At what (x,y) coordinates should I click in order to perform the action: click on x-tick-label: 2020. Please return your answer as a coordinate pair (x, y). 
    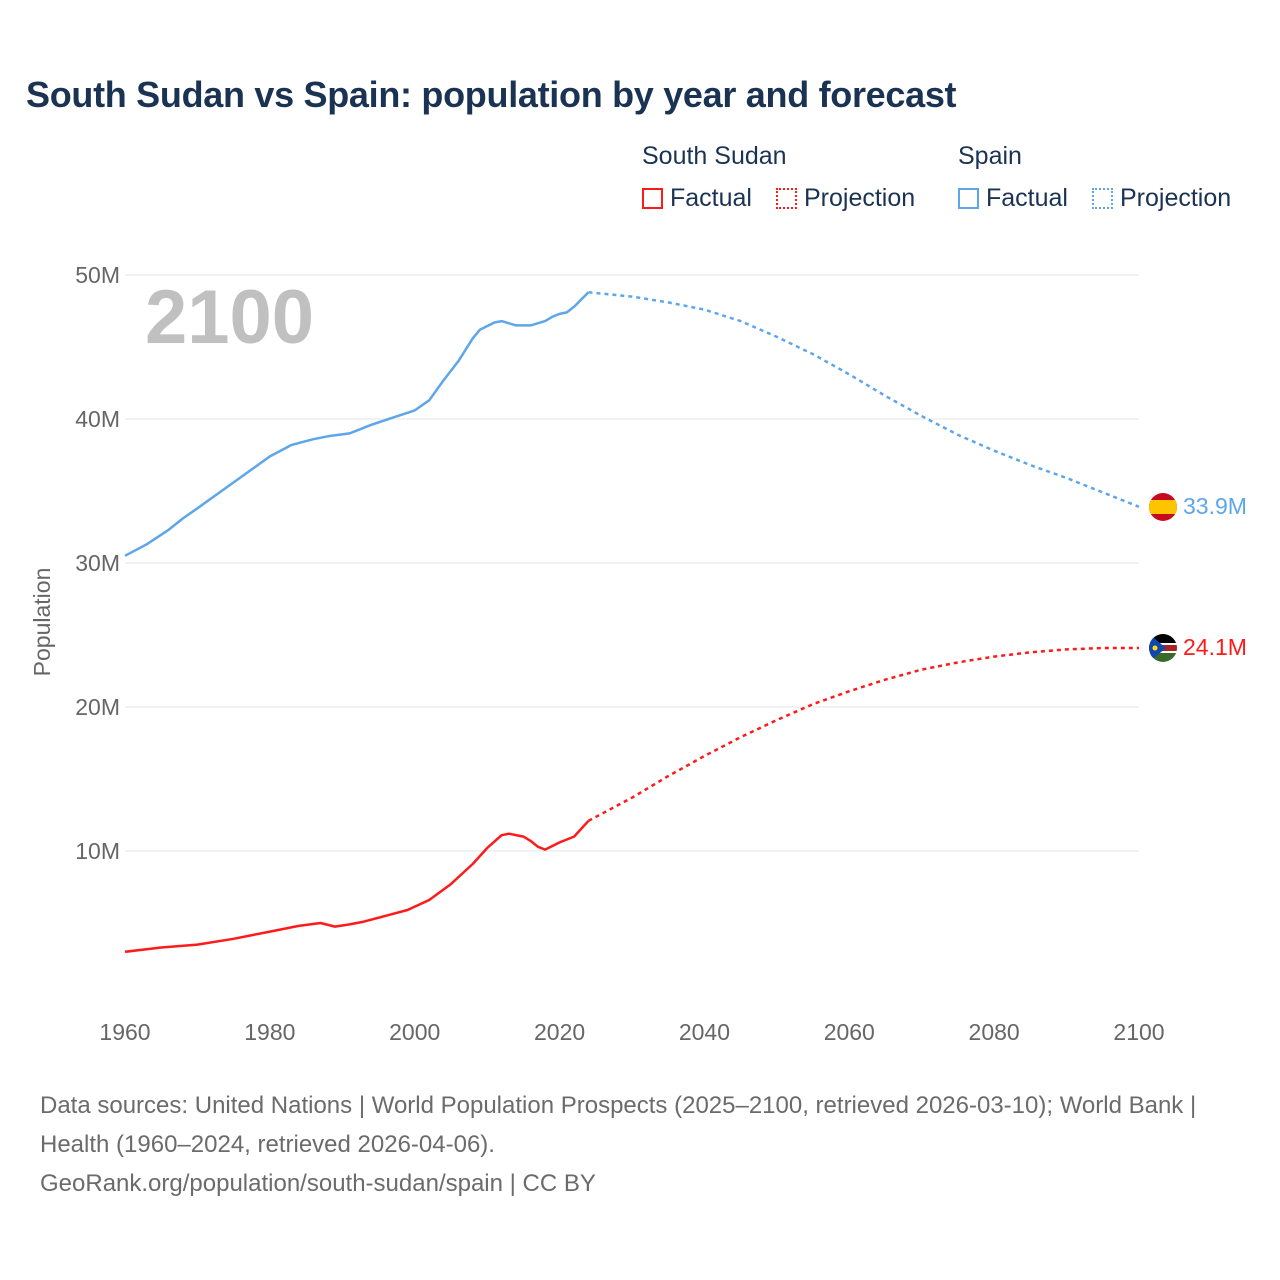
    Looking at the image, I should click on (559, 1032).